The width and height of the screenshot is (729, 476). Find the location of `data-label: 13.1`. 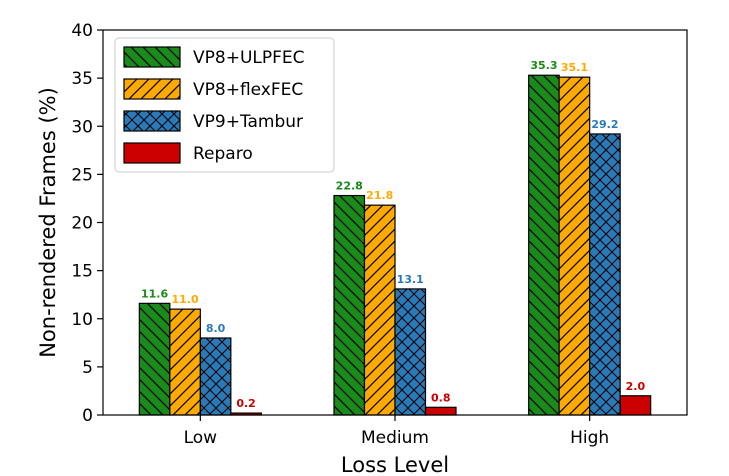

data-label: 13.1 is located at coordinates (410, 279).